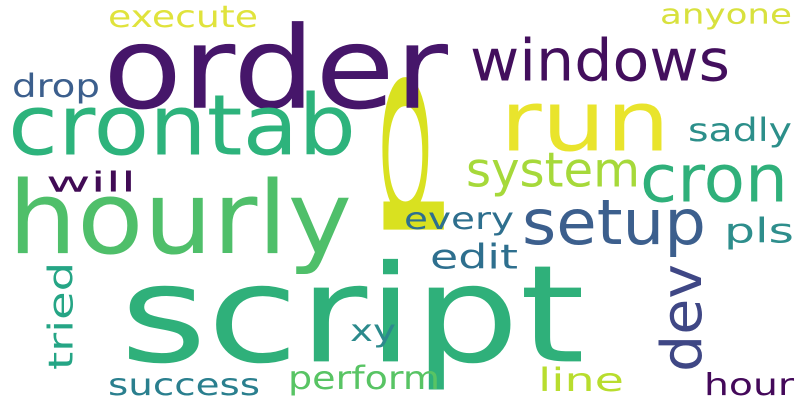 The width and height of the screenshot is (800, 400). What do you see at coordinates (182, 125) in the screenshot?
I see `word-crontab: crontab` at bounding box center [182, 125].